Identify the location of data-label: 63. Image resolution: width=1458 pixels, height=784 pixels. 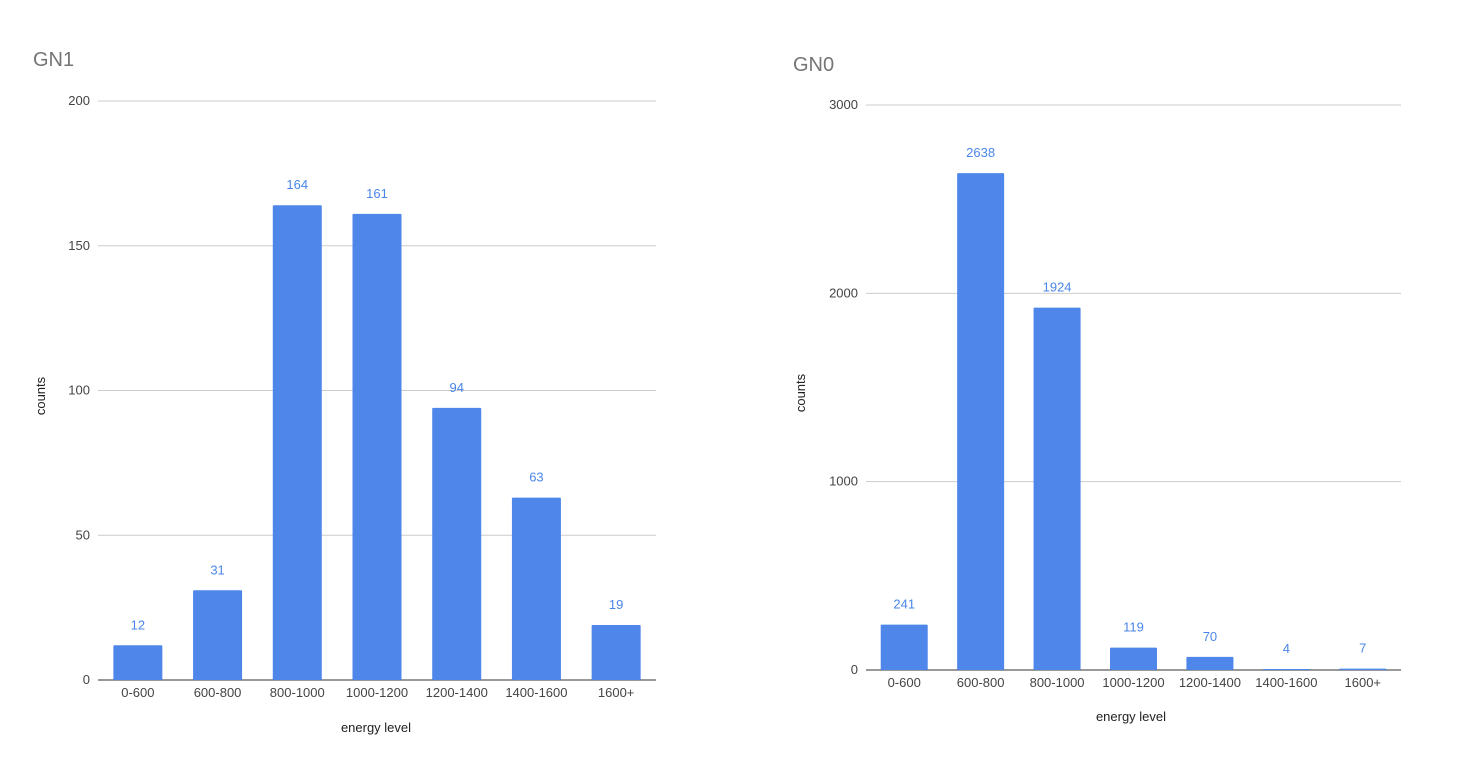
(536, 477).